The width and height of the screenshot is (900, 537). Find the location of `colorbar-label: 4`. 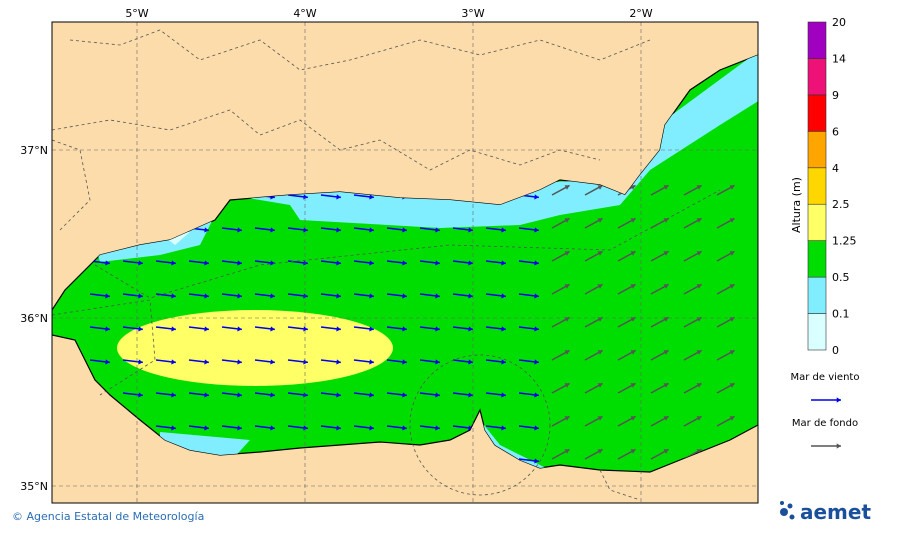

colorbar-label: 4 is located at coordinates (835, 168).